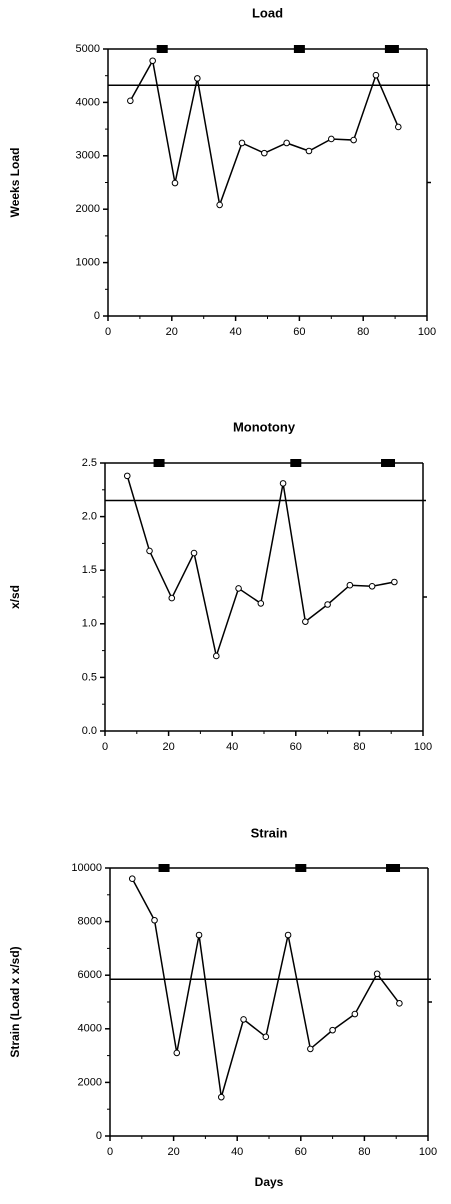  I want to click on y-tick-label: 1000, so click(88, 263).